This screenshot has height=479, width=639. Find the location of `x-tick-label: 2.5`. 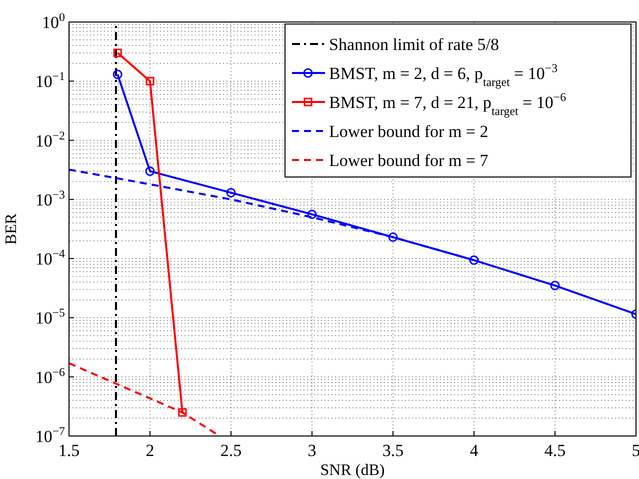

x-tick-label: 2.5 is located at coordinates (231, 450).